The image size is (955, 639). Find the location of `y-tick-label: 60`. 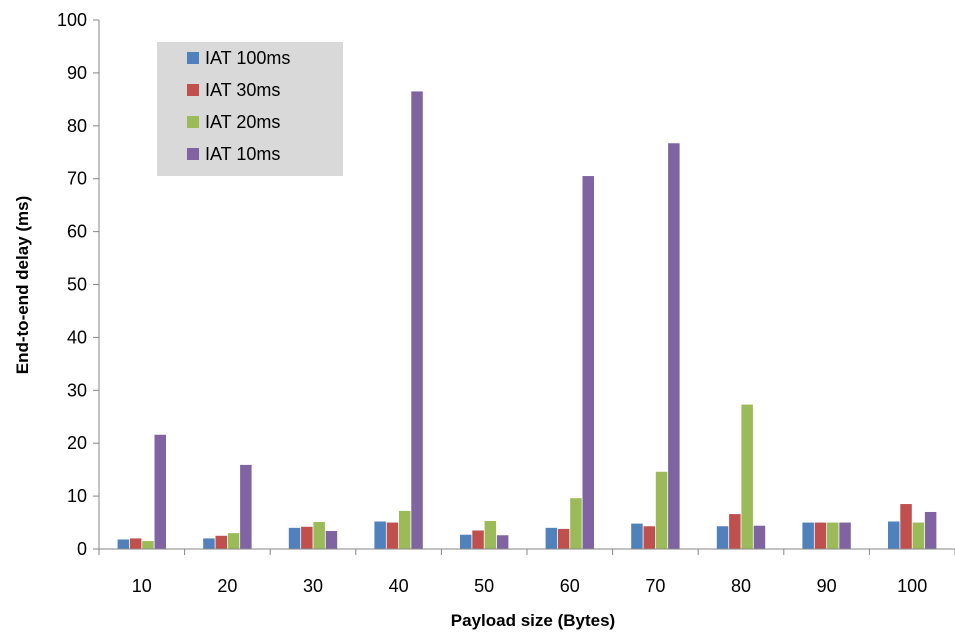

y-tick-label: 60 is located at coordinates (77, 232).